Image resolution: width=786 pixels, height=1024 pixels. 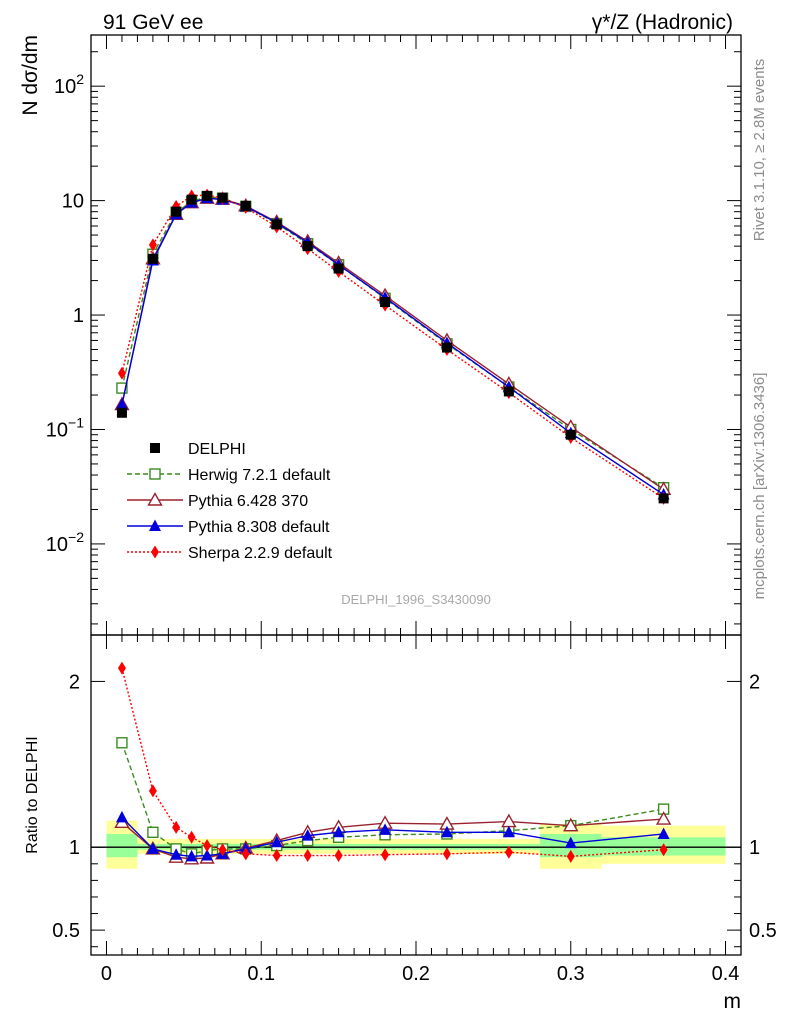 I want to click on y-tick-label: 1, so click(x=78, y=316).